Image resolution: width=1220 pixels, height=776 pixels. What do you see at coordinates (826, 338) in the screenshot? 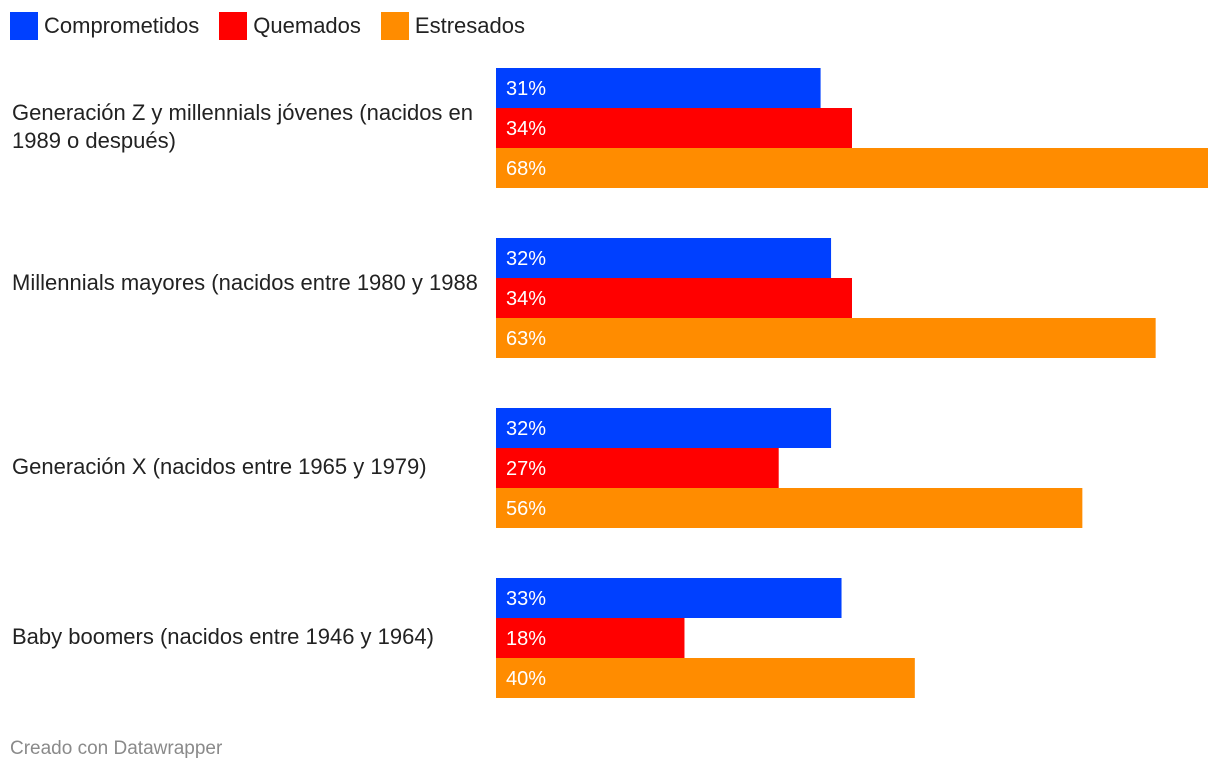
I see `bar-estresados-millennials` at bounding box center [826, 338].